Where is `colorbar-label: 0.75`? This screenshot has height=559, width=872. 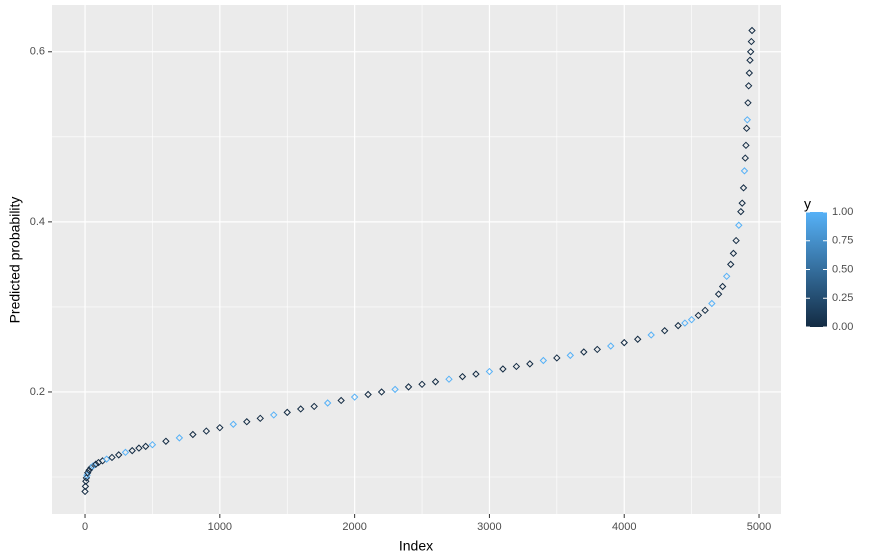 colorbar-label: 0.75 is located at coordinates (842, 241).